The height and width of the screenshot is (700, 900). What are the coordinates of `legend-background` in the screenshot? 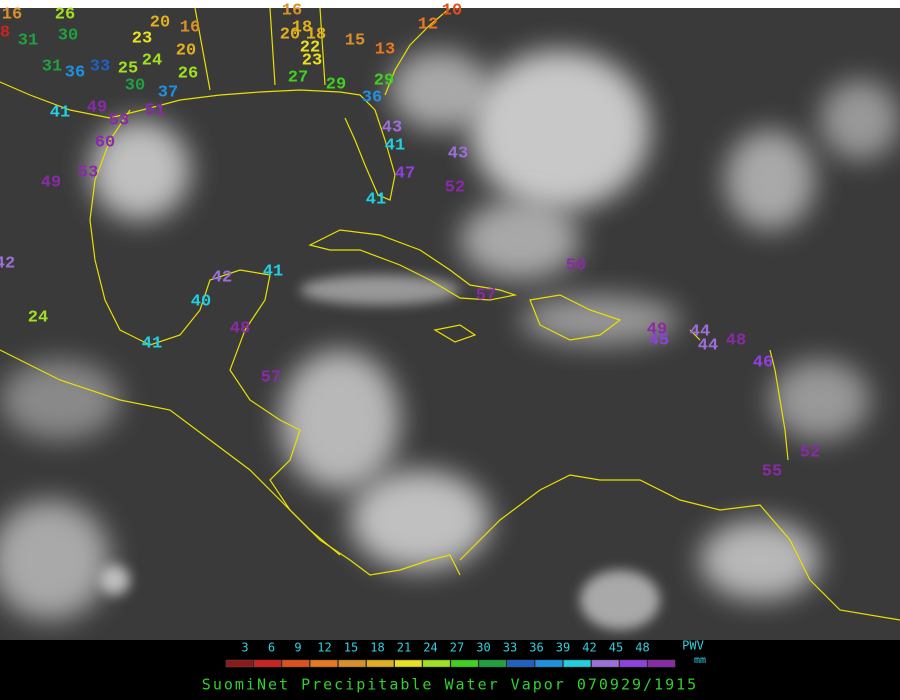 It's located at (450, 670).